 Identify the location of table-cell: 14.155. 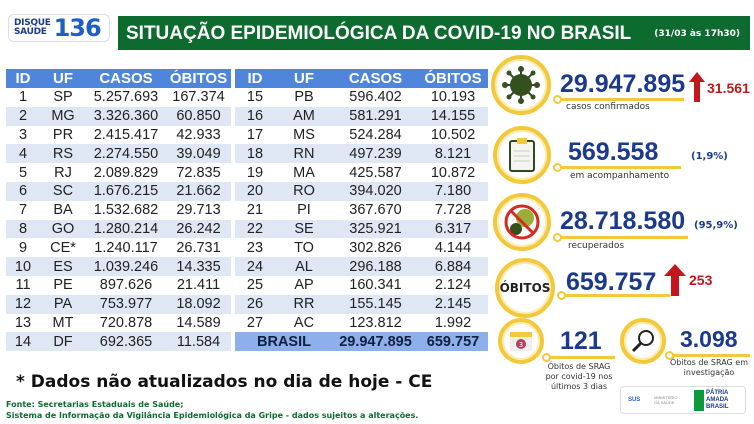
(453, 116).